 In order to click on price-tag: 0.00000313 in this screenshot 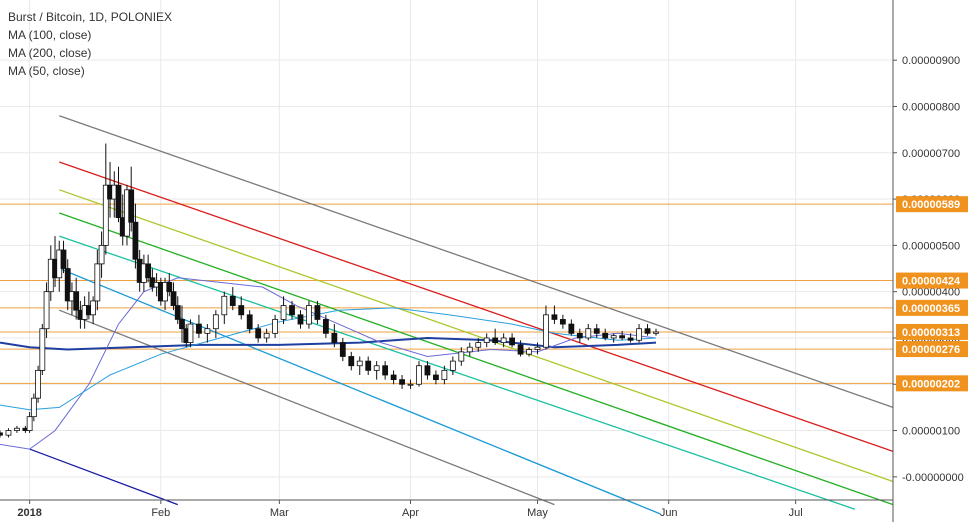, I will do `click(932, 331)`.